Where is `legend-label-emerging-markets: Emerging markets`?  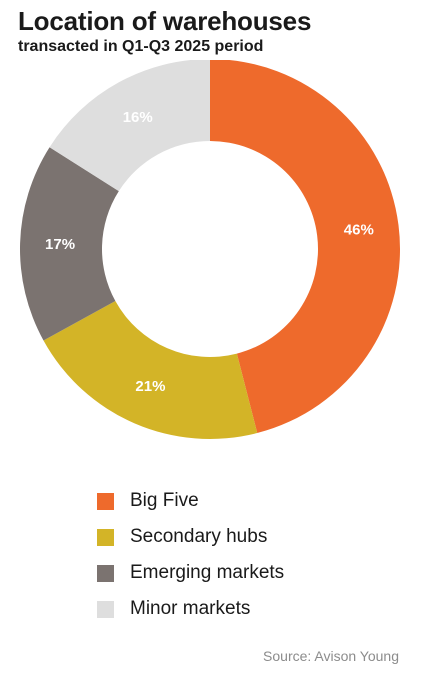
legend-label-emerging-markets: Emerging markets is located at coordinates (207, 572).